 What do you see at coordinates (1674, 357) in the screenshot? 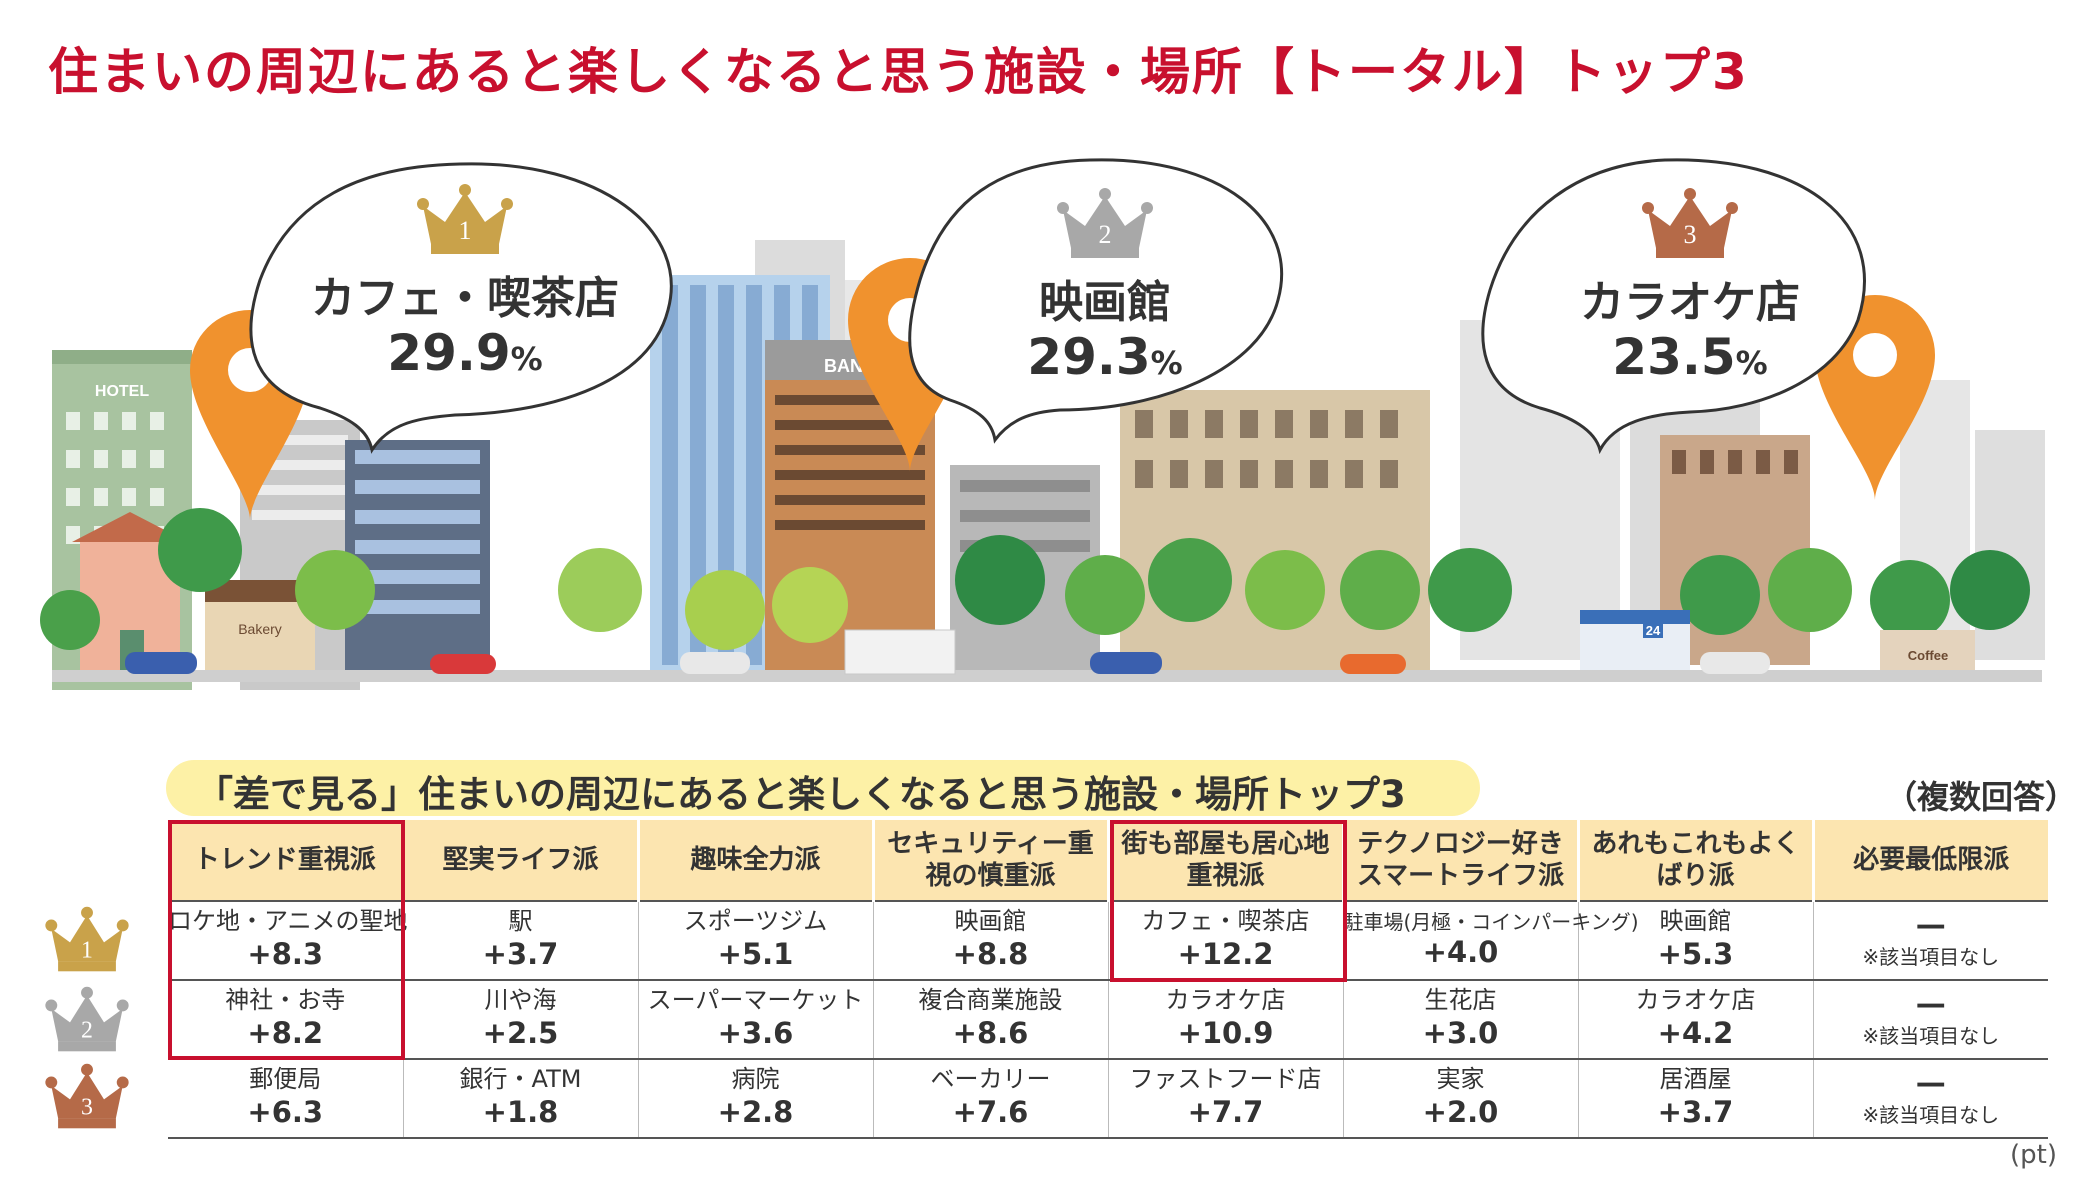
I see `top3-number: 23.5` at bounding box center [1674, 357].